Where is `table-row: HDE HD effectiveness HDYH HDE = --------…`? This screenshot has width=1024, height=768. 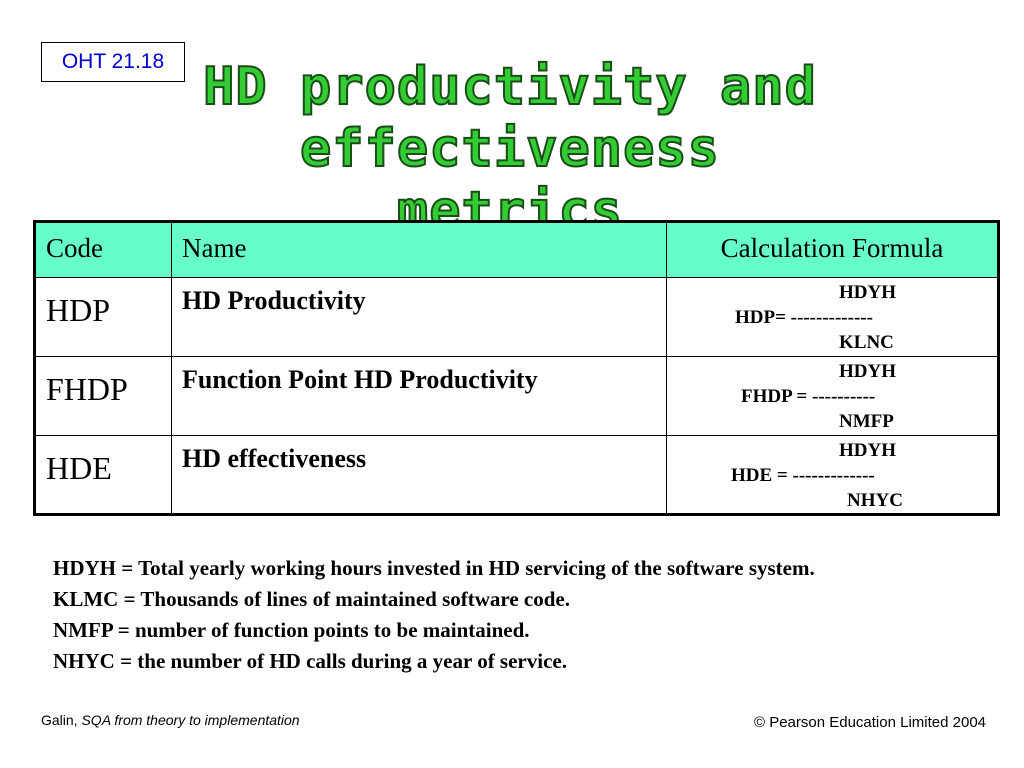
table-row: HDE HD effectiveness HDYH HDE = --------… is located at coordinates (516, 475).